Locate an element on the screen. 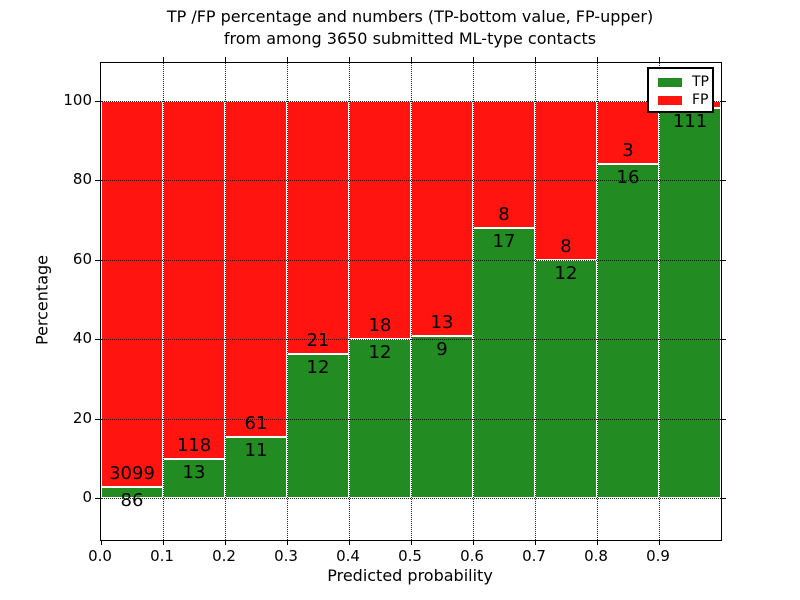  y-tick-label: 100 is located at coordinates (77, 100).